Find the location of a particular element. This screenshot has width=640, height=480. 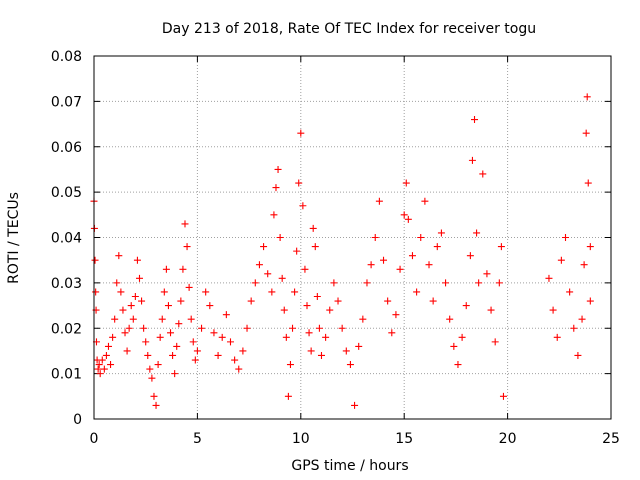

y-tick-label: 0.04 is located at coordinates (66, 239).